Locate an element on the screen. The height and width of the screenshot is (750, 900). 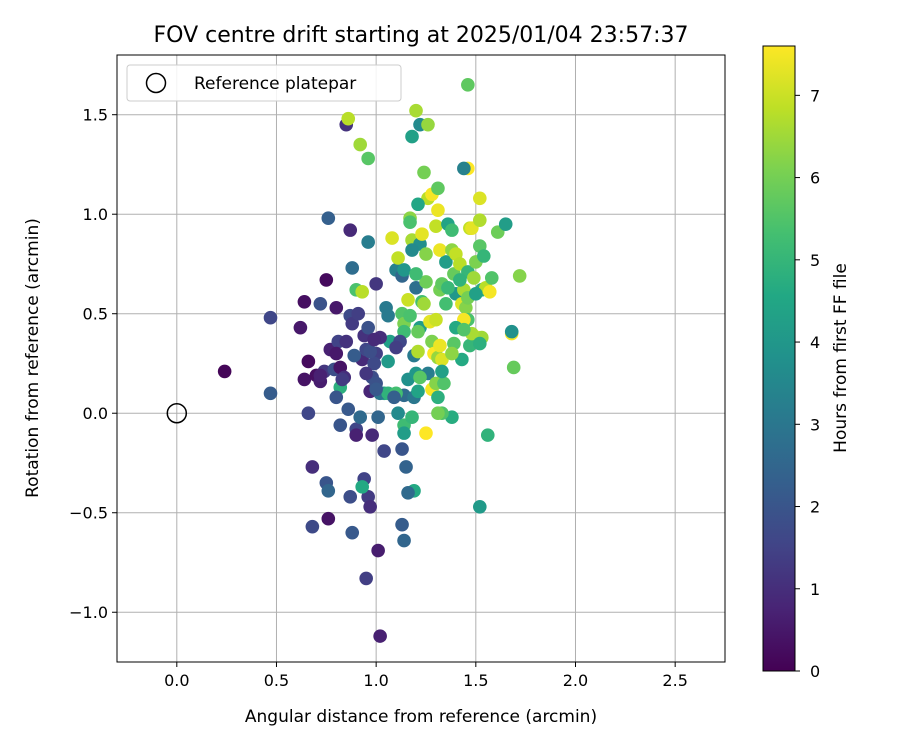
y-tick-label: 1.5 is located at coordinates (95, 115).